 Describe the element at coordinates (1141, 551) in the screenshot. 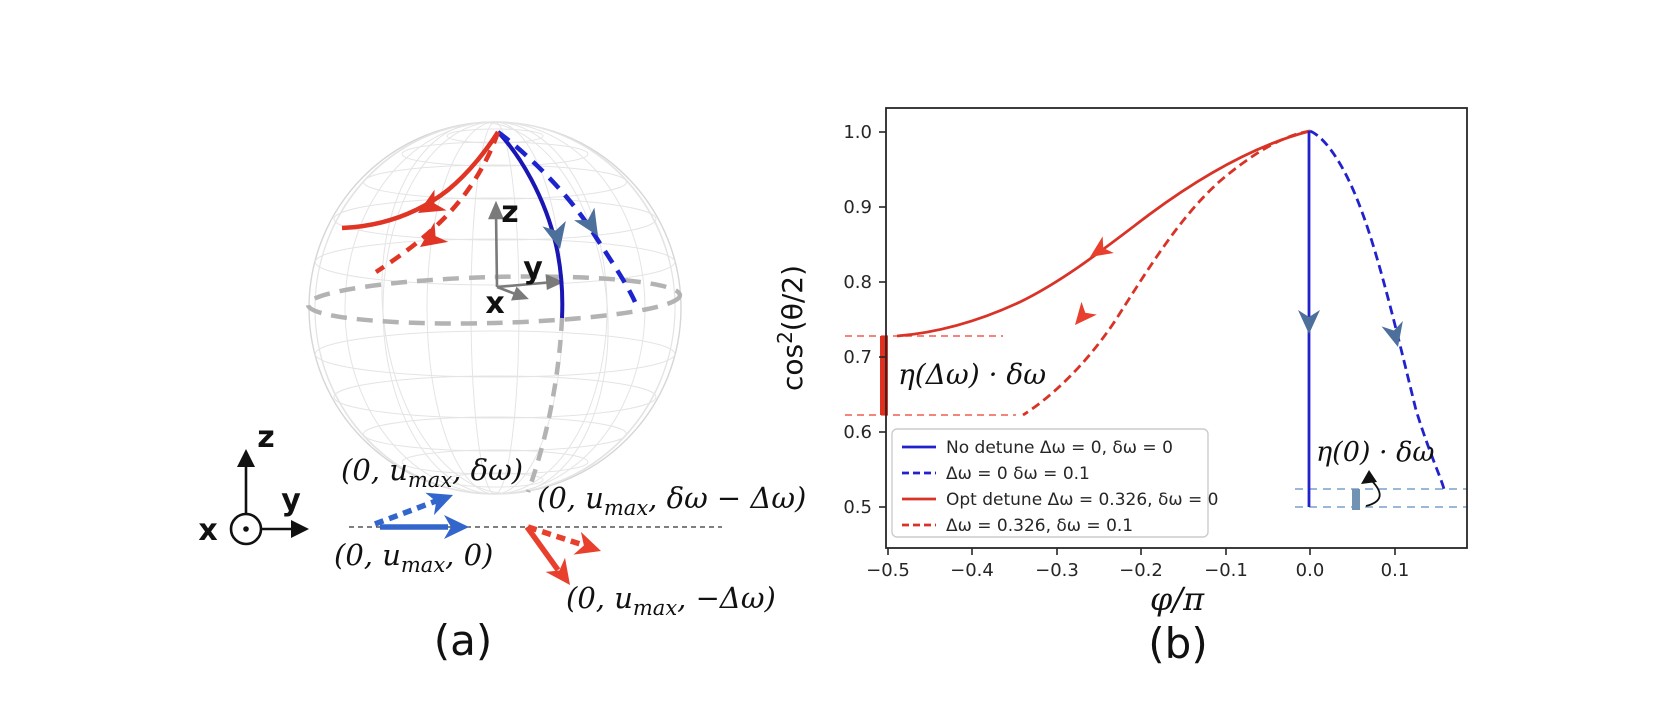

I see `x-ticks` at that location.